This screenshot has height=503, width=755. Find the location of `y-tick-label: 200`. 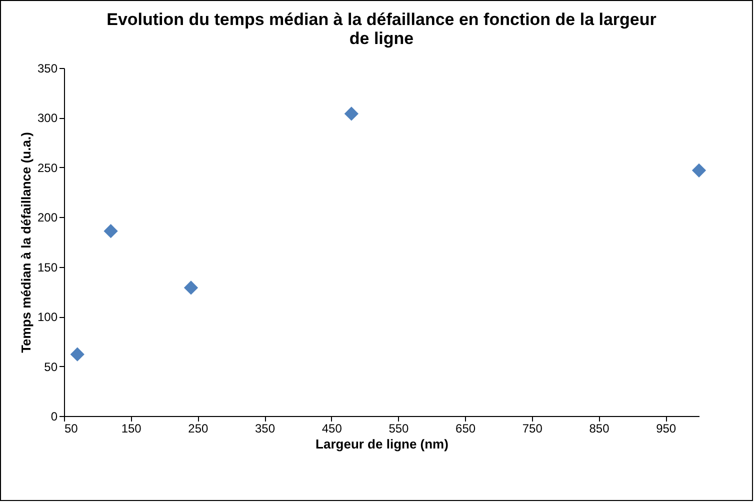

y-tick-label: 200 is located at coordinates (47, 217).